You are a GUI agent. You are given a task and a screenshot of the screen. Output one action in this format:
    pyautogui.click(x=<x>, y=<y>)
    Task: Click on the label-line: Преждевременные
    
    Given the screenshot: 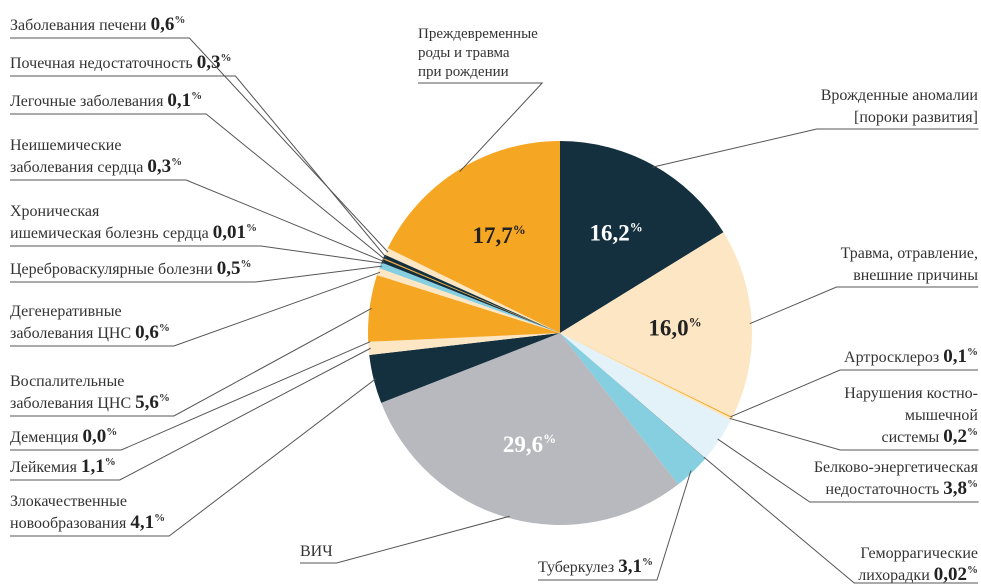 What is the action you would take?
    pyautogui.click(x=478, y=34)
    